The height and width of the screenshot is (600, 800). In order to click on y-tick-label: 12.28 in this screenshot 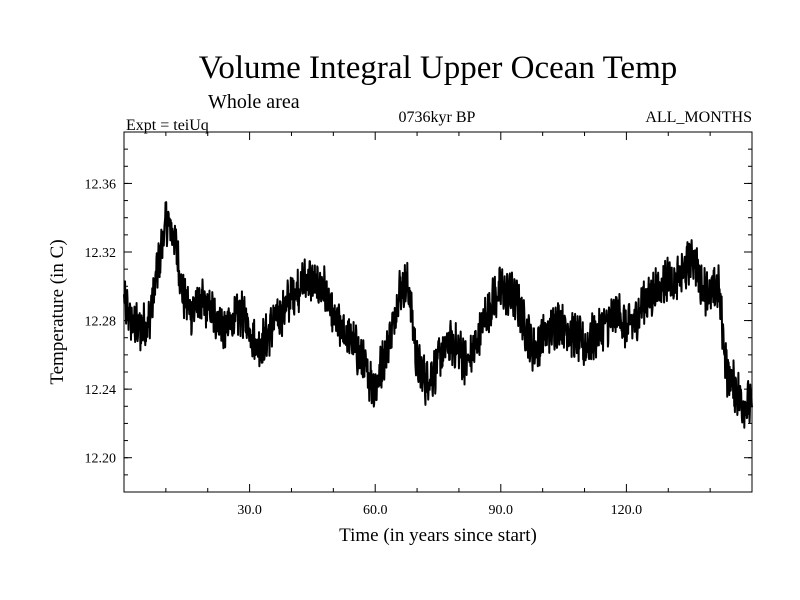, I will do `click(101, 322)`.